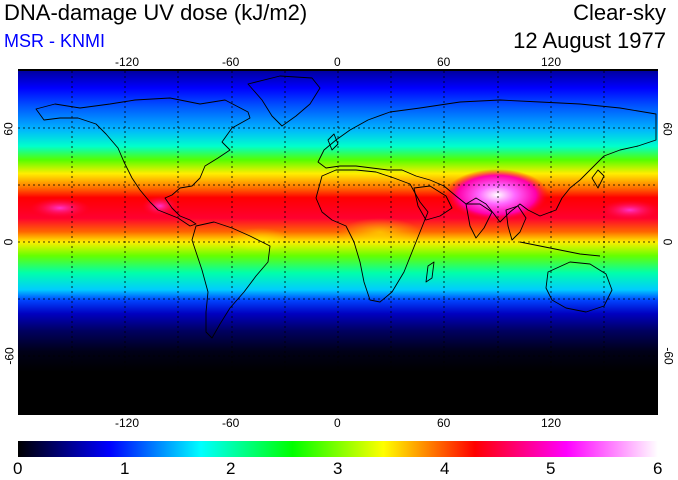 This screenshot has width=678, height=480. What do you see at coordinates (667, 129) in the screenshot?
I see `lat-label-right: 60` at bounding box center [667, 129].